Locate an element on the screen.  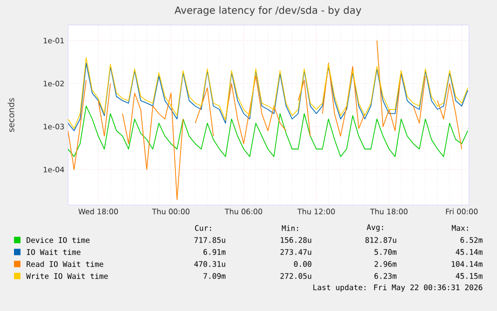
line-series is located at coordinates (268, 132).